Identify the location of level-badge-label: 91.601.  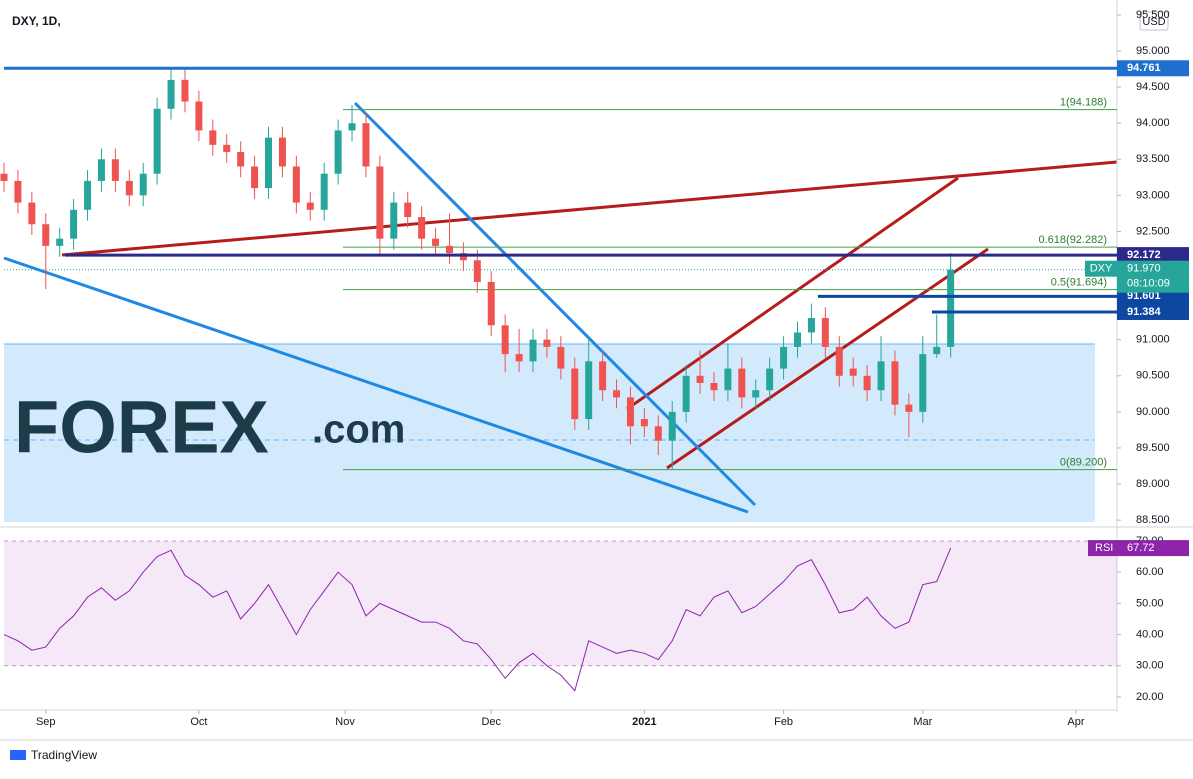
(1144, 296).